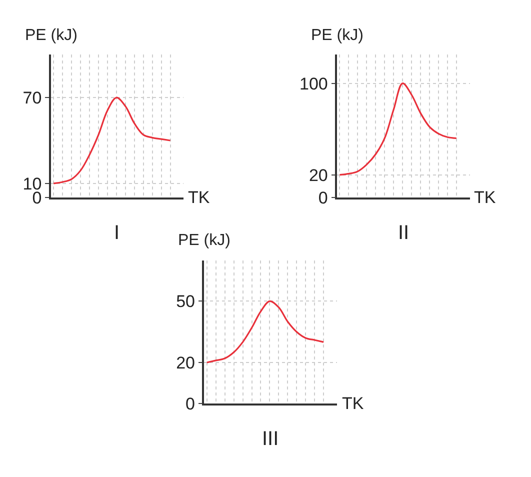 The width and height of the screenshot is (531, 477). What do you see at coordinates (117, 233) in the screenshot?
I see `text: I` at bounding box center [117, 233].